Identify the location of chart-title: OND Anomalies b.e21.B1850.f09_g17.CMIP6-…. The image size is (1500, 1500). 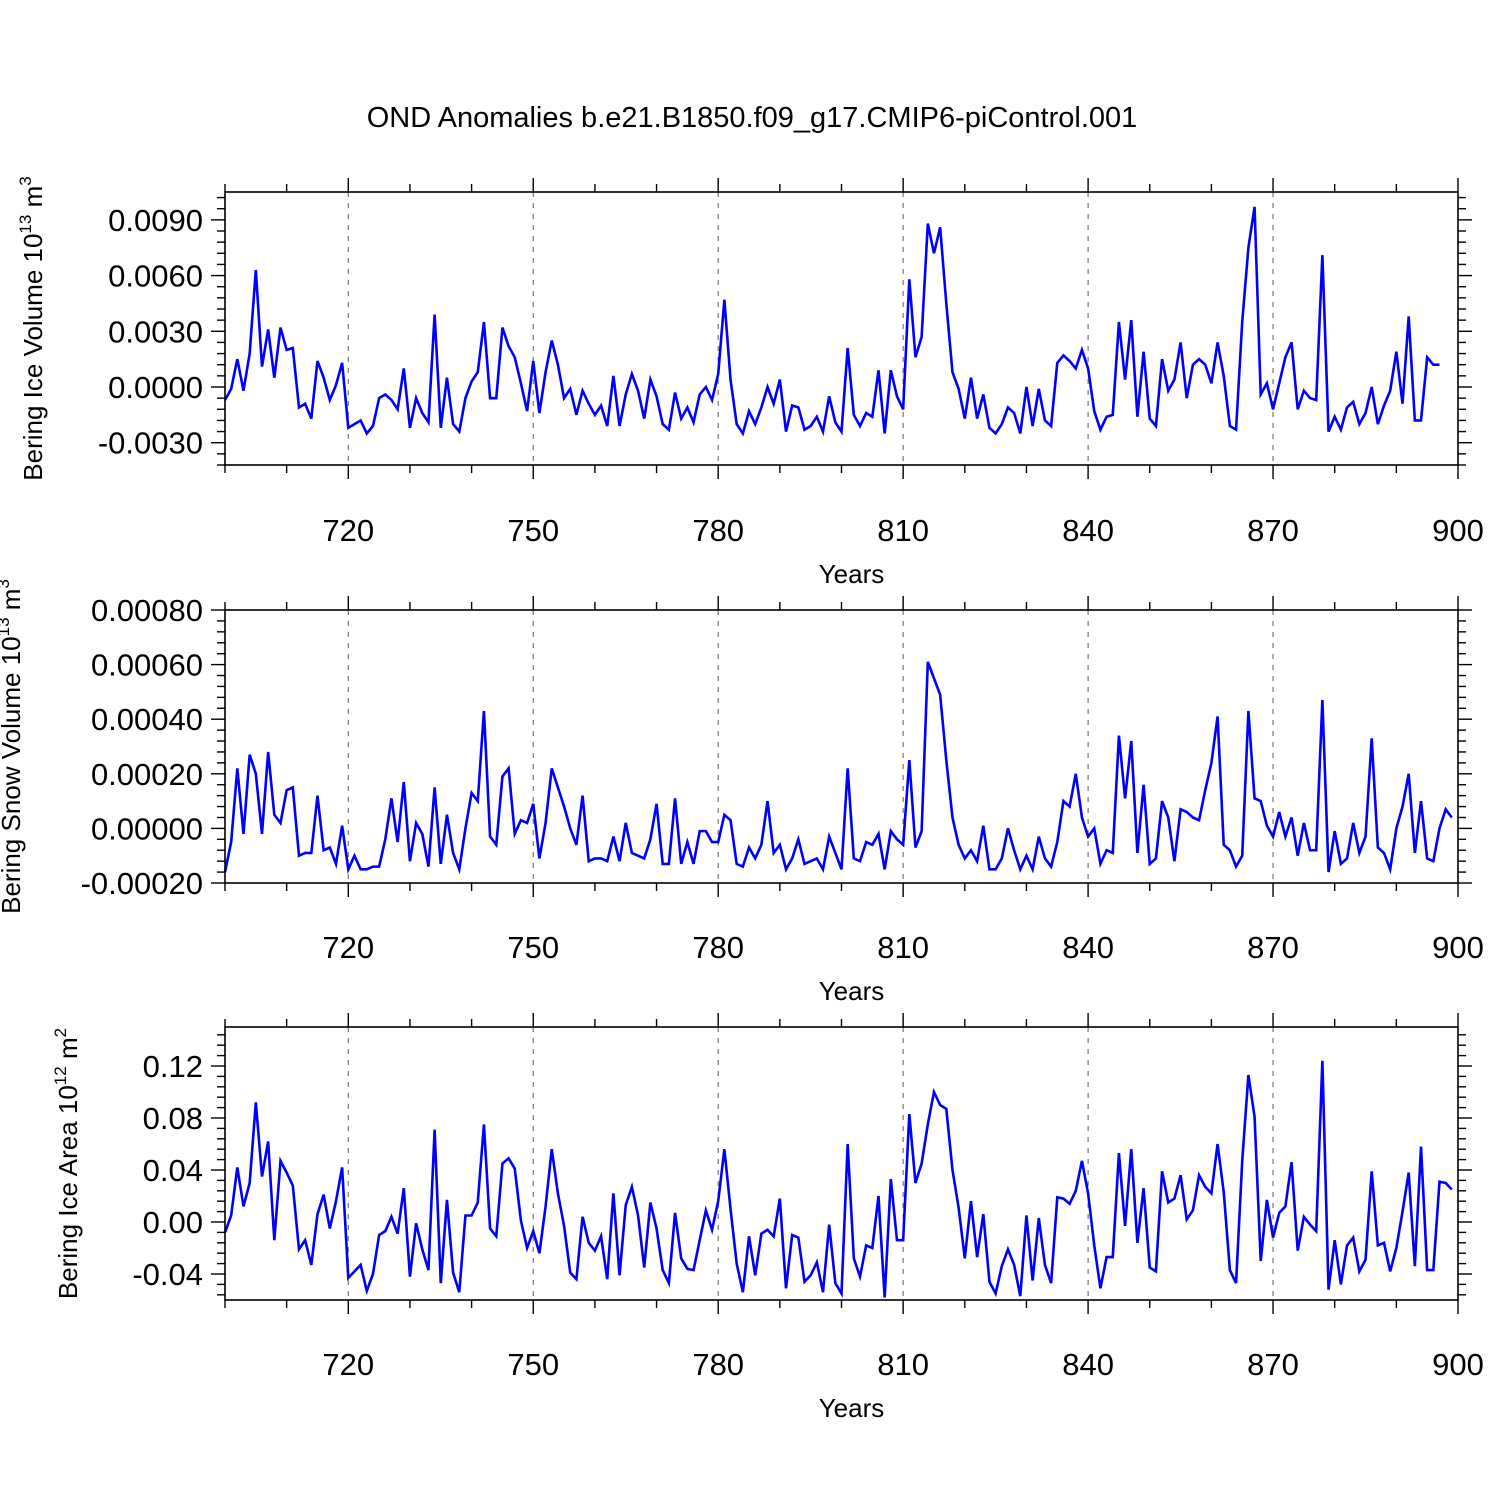
(752, 118).